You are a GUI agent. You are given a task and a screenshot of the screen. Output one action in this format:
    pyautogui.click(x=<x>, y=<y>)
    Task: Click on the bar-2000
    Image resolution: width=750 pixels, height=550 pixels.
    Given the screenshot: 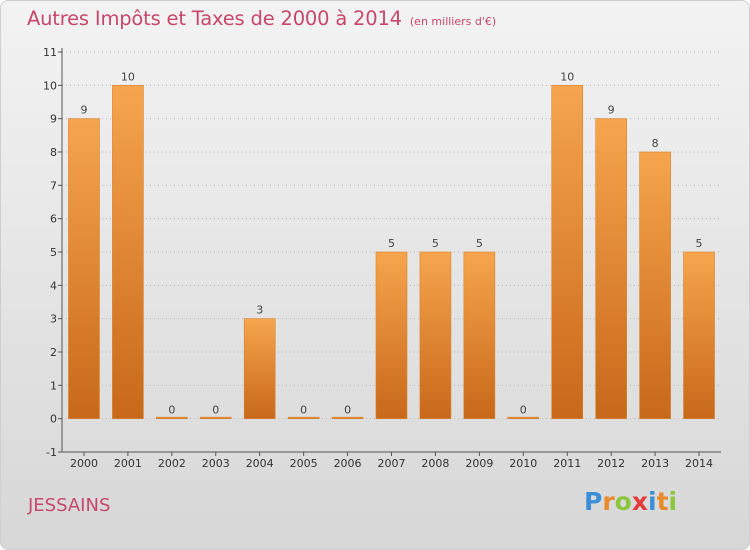 What is the action you would take?
    pyautogui.click(x=84, y=268)
    